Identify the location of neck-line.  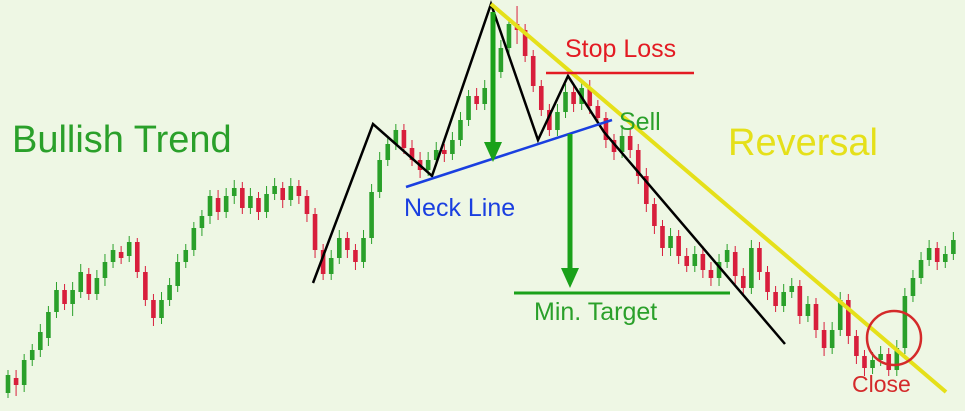
(509, 153).